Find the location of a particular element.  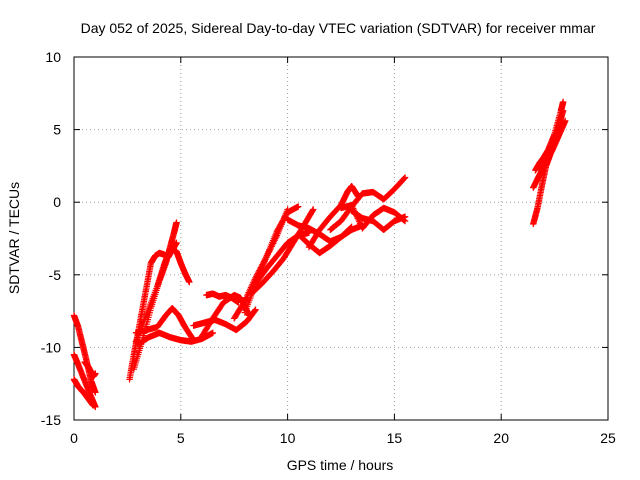

x-tick-label: 20 is located at coordinates (501, 438).